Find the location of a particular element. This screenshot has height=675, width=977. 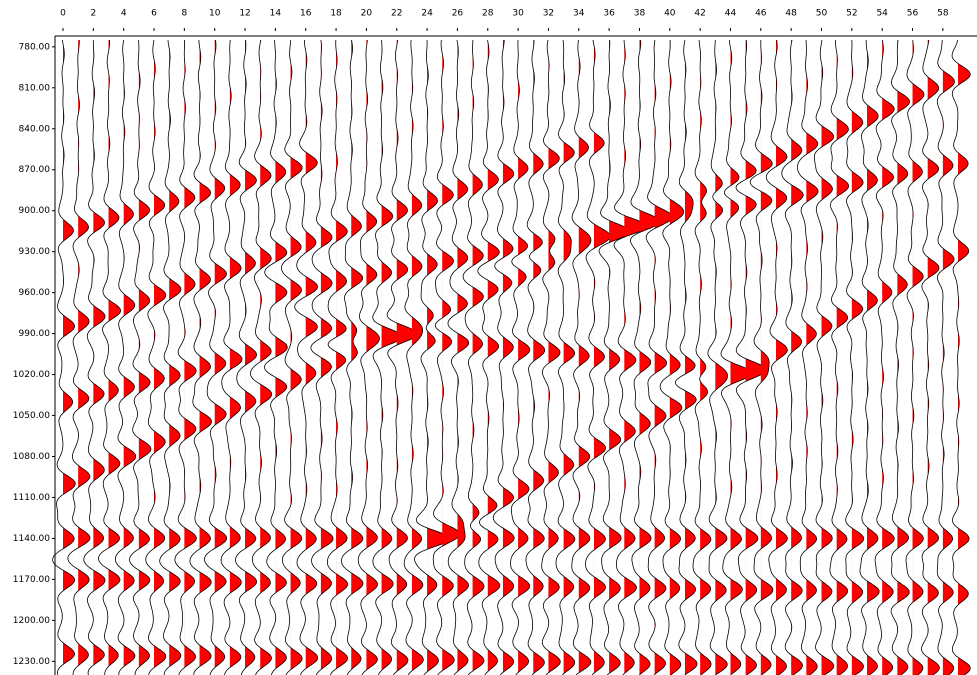

y-tick-label: 900.00 is located at coordinates (35, 211).